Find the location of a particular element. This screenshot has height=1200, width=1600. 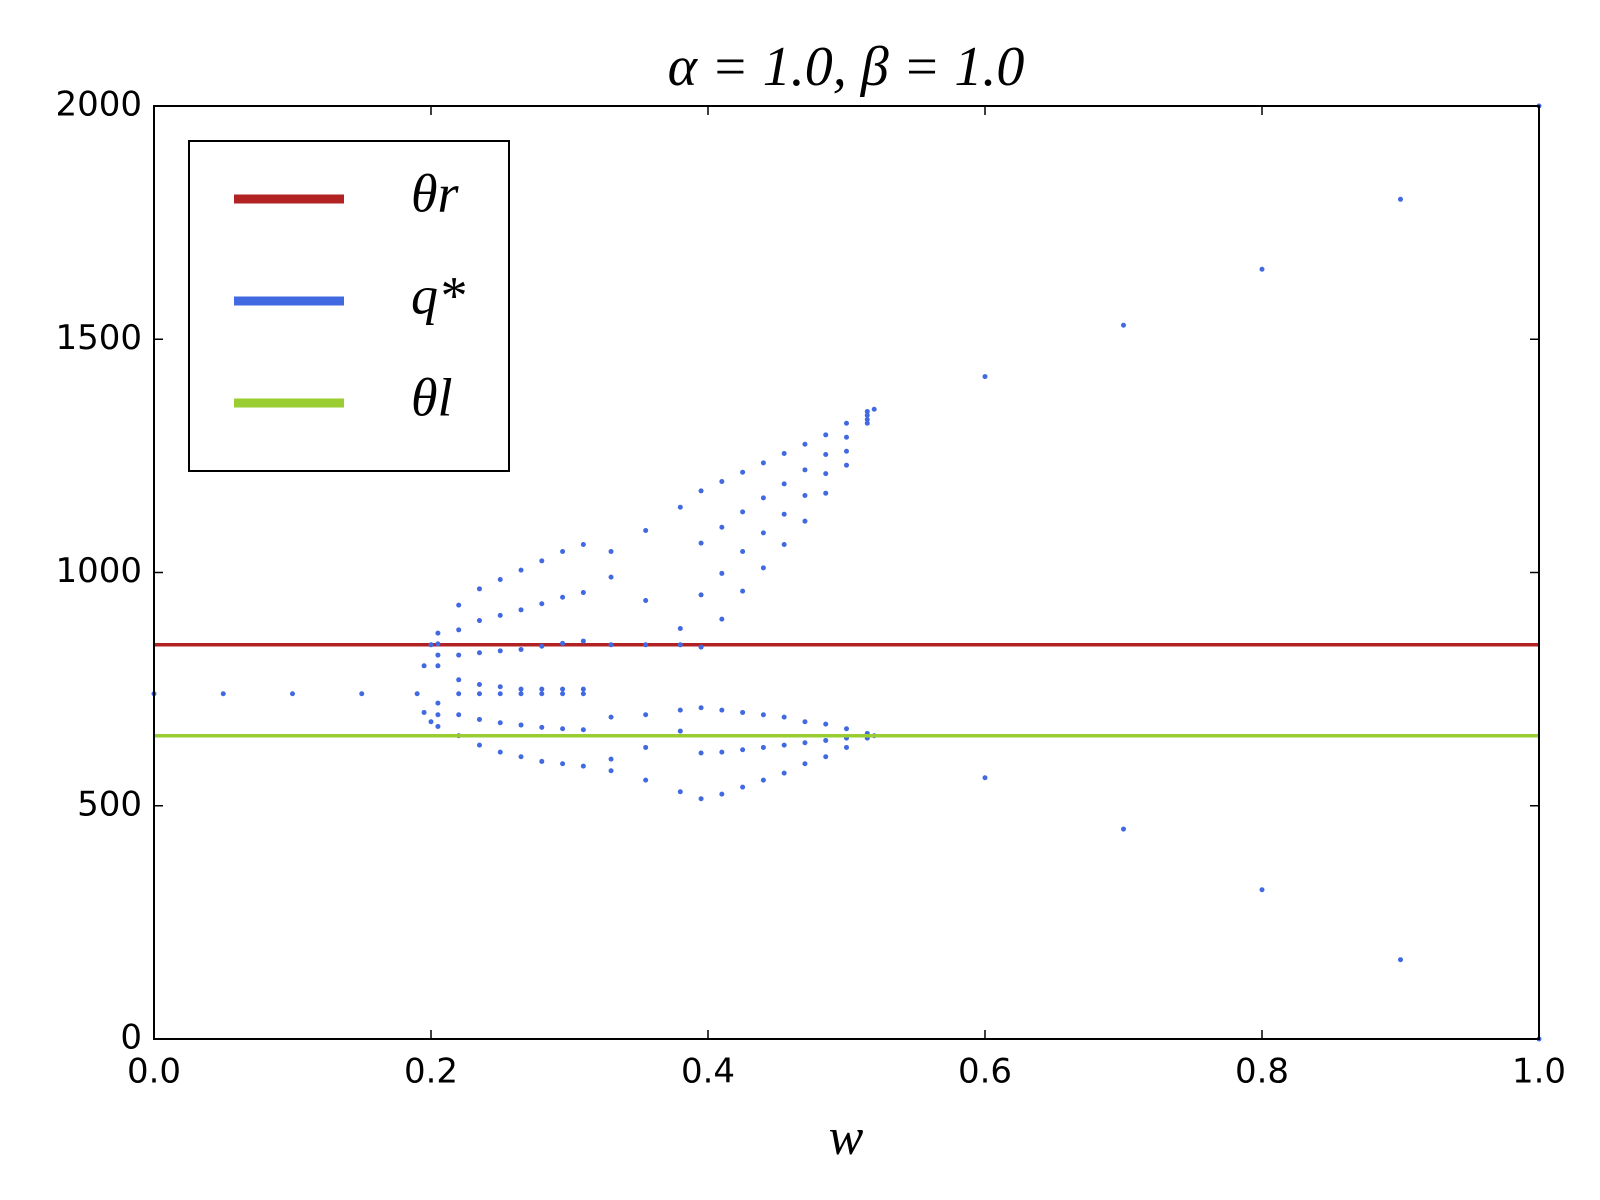

x-tick-label: 0.6 is located at coordinates (985, 1072).